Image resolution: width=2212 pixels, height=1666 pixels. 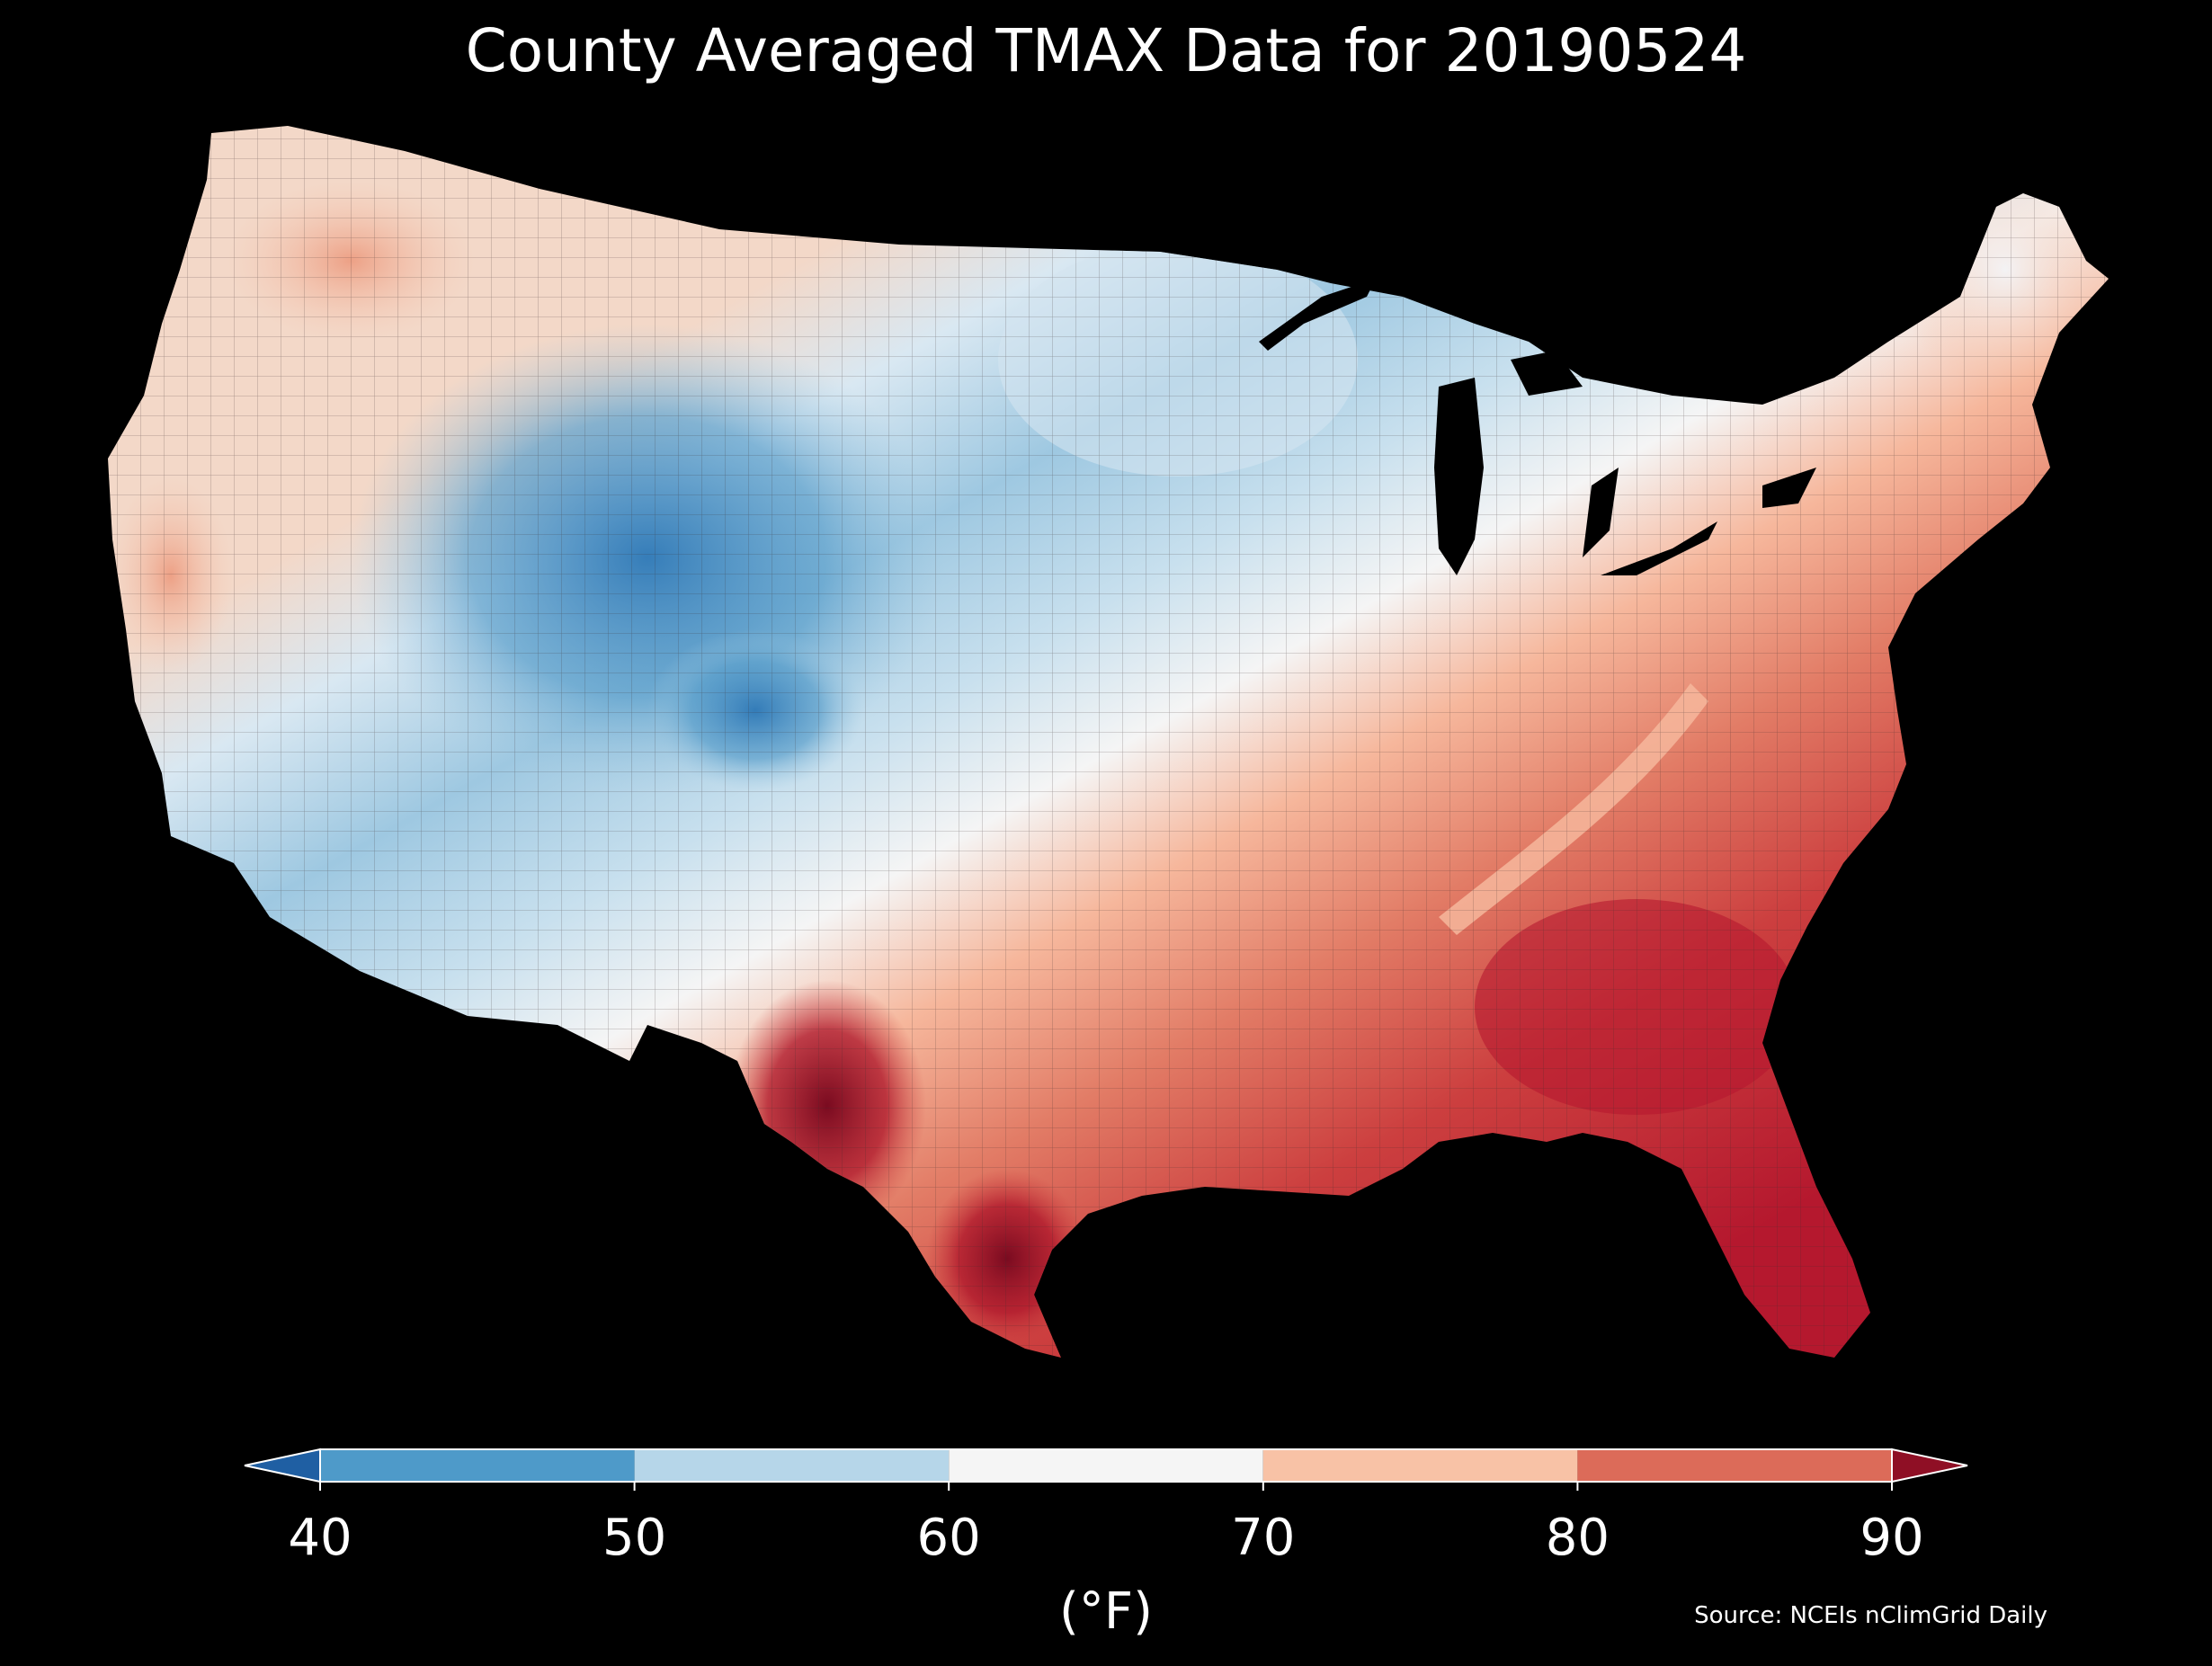 I want to click on colorbar-tick-label: 40, so click(x=320, y=1538).